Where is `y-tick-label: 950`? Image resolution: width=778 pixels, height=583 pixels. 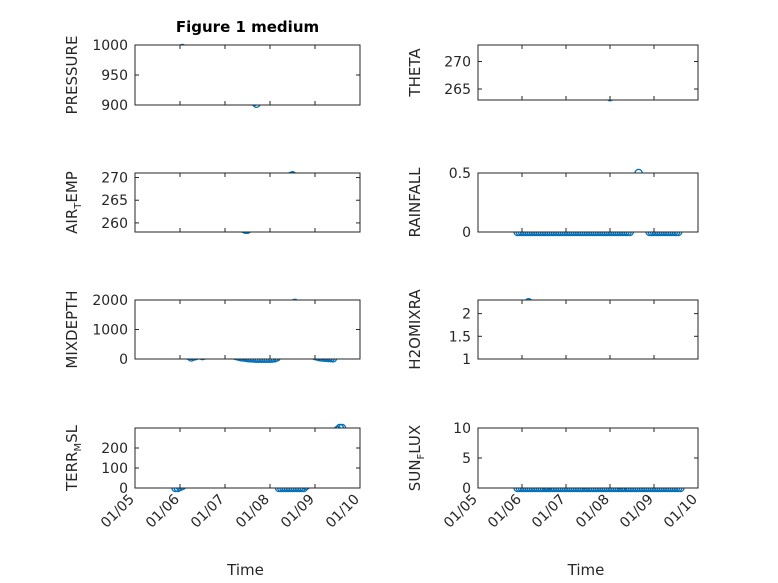 y-tick-label: 950 is located at coordinates (114, 76).